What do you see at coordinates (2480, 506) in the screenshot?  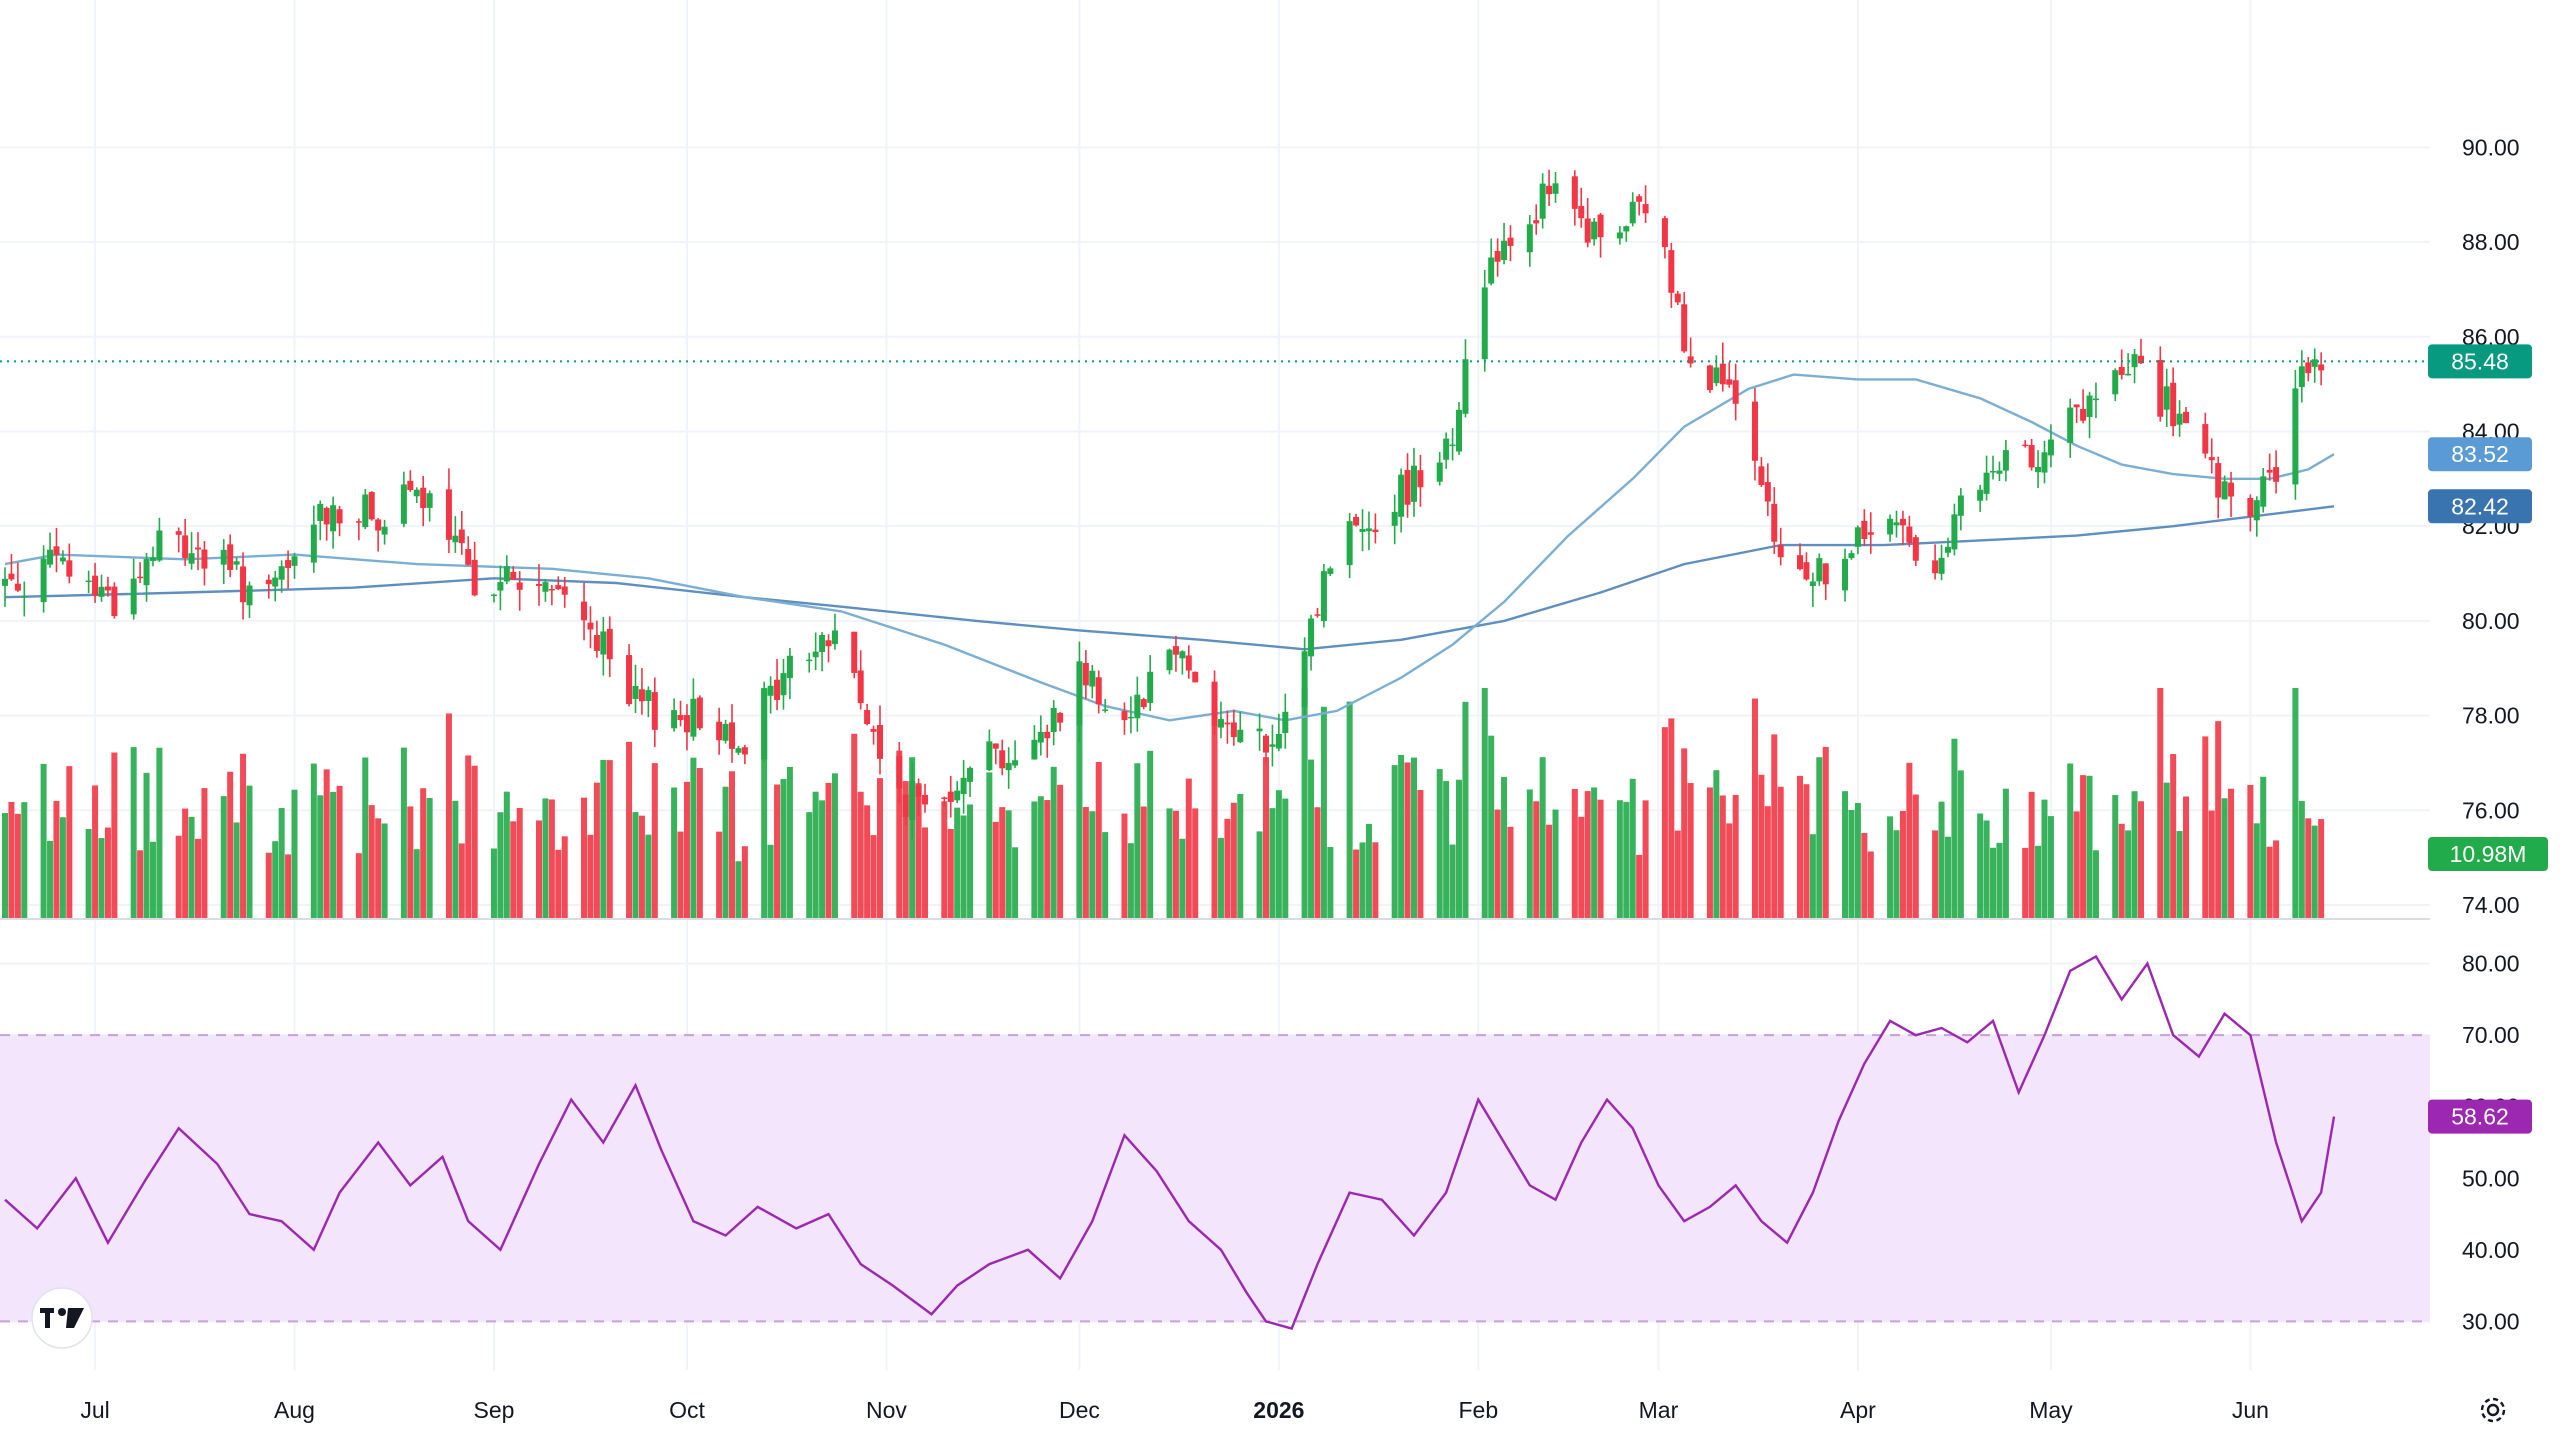 I see `sma-long-tag: 82.42` at bounding box center [2480, 506].